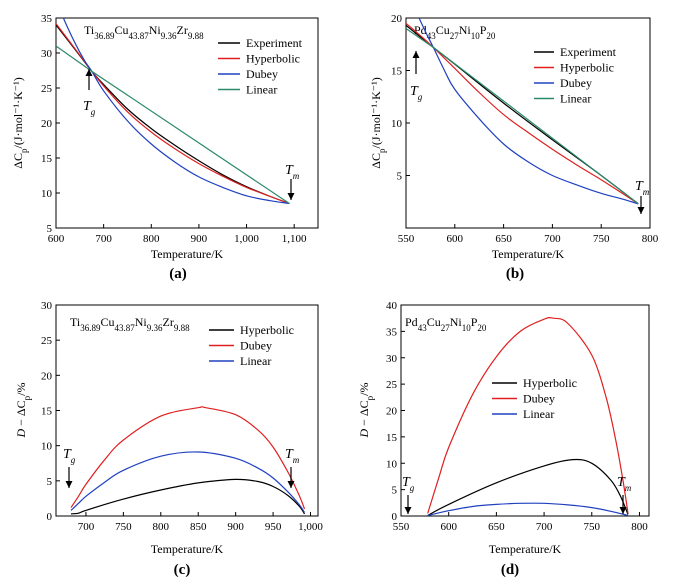 This screenshot has width=684, height=581. Describe the element at coordinates (246, 239) in the screenshot. I see `x-tick-label: 1,000` at that location.